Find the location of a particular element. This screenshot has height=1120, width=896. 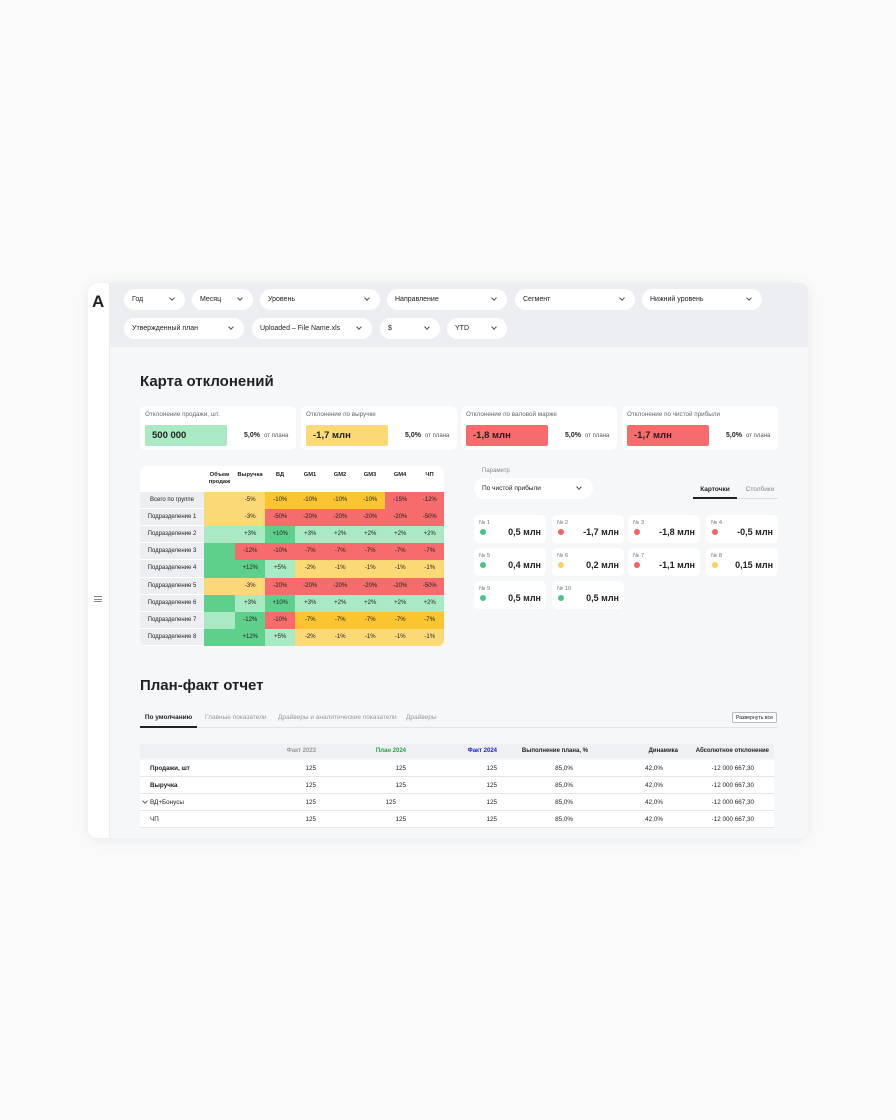

unit-value: 0,5 млн is located at coordinates (602, 598).